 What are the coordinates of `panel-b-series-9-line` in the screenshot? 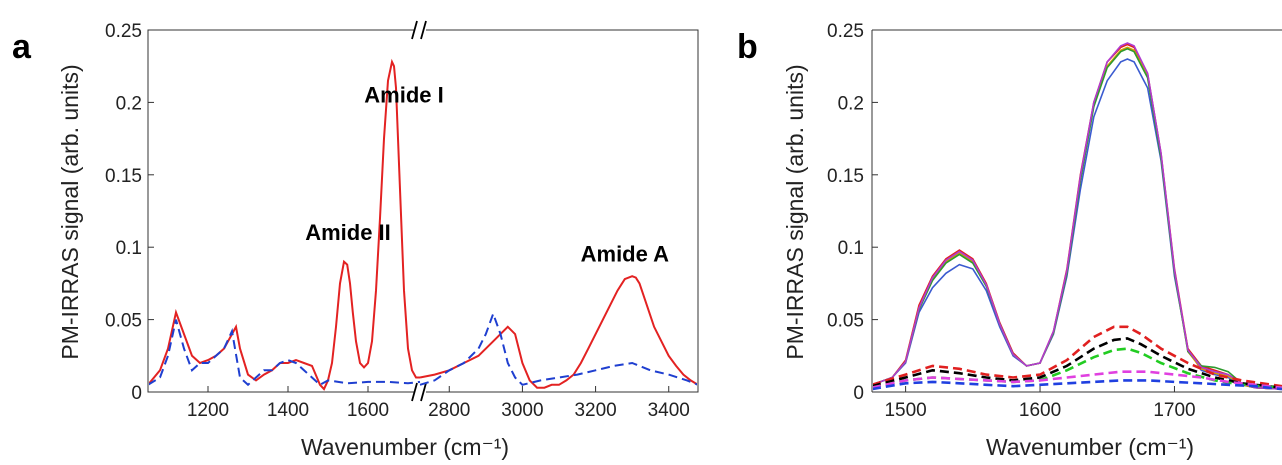 It's located at (1077, 385).